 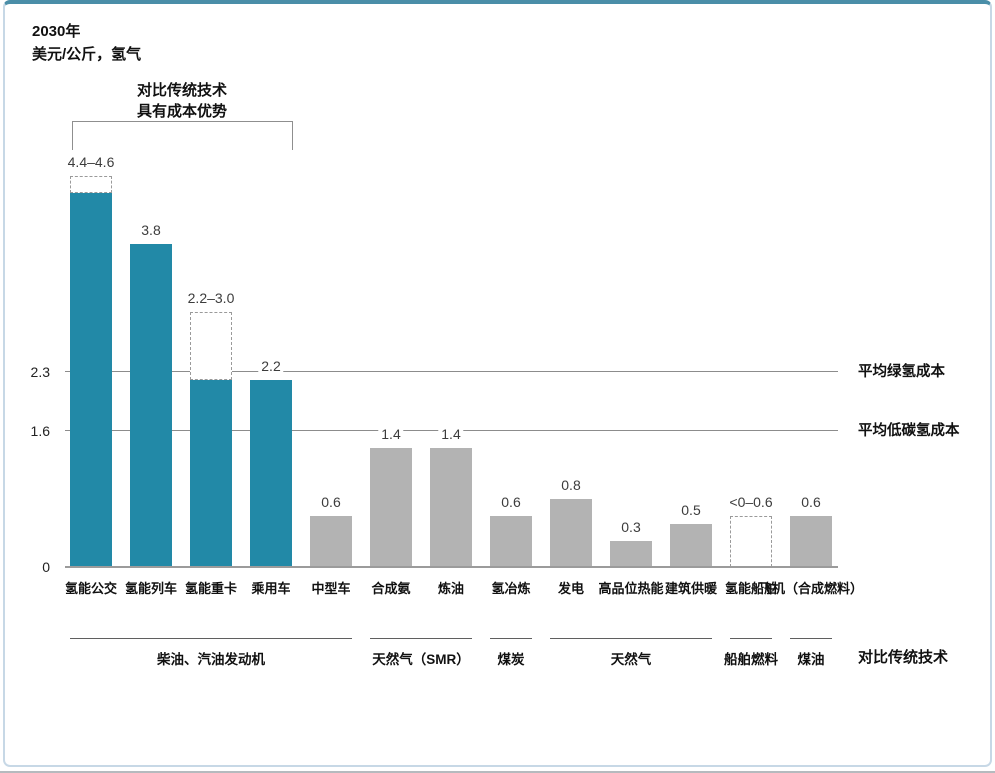 What do you see at coordinates (901, 372) in the screenshot?
I see `reference-line-label-0: 平均绿氢成本` at bounding box center [901, 372].